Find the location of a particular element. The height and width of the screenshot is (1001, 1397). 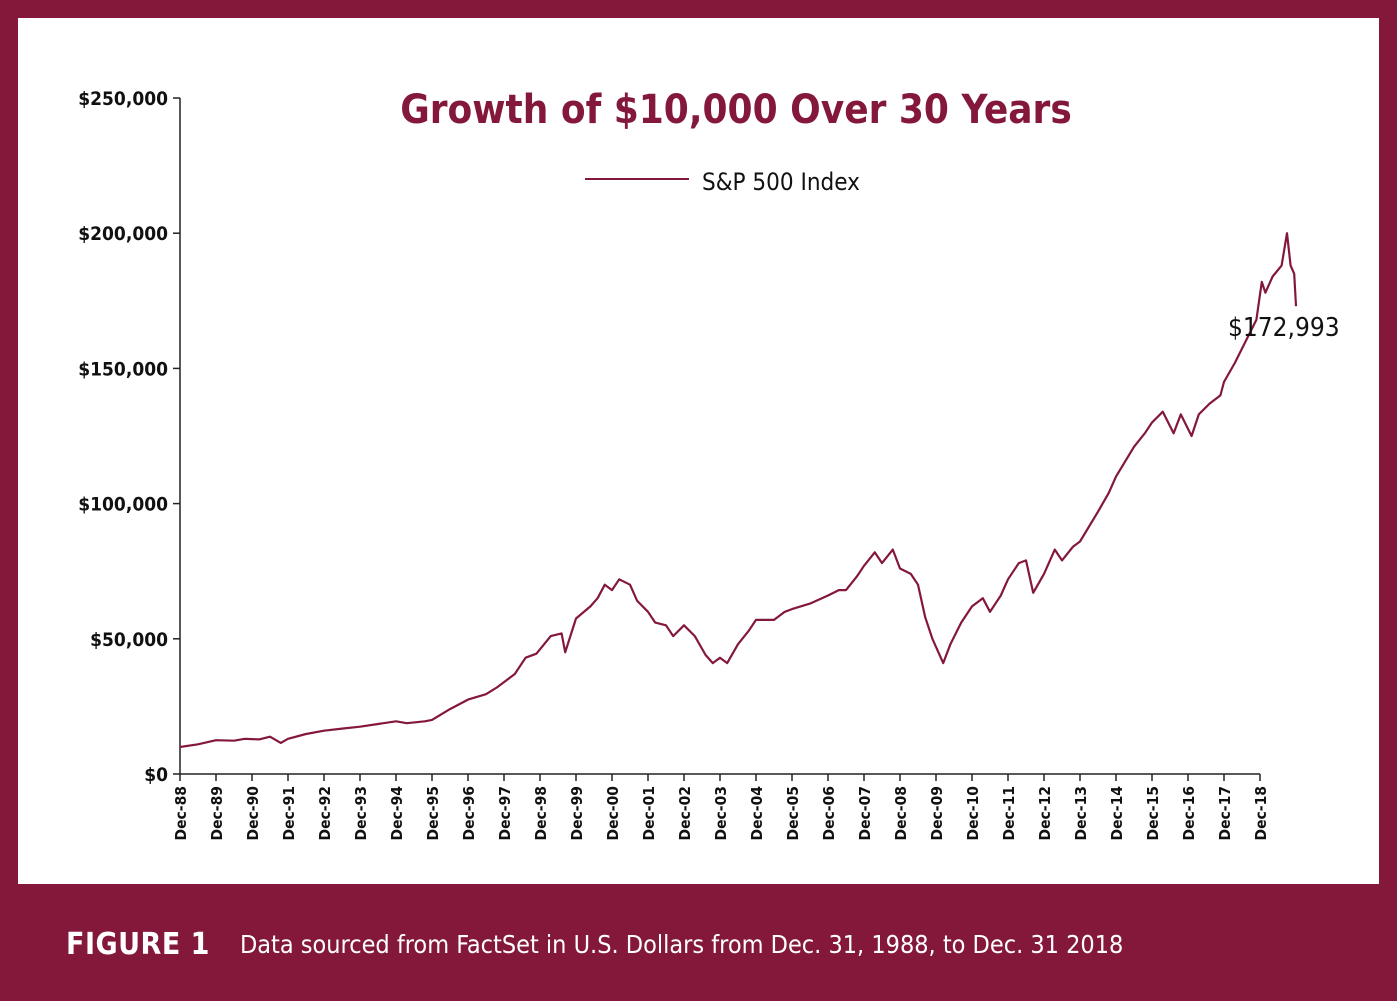

x-tick-label: Dec-93 is located at coordinates (361, 813).